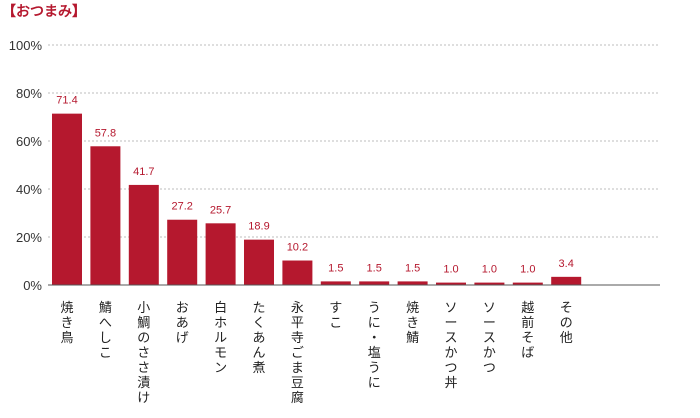 The image size is (700, 418). I want to click on value-label: 41.7, so click(143, 172).